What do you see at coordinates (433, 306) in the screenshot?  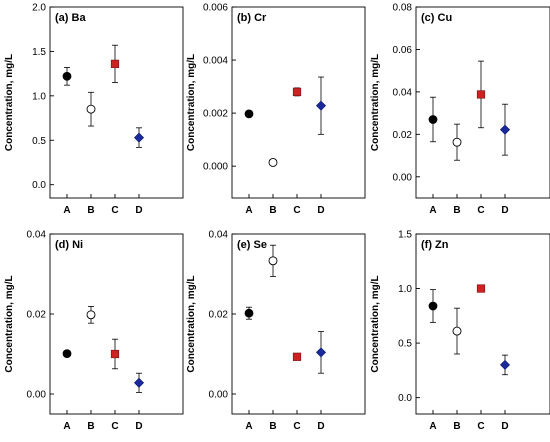 I see `panel-6-point-a` at bounding box center [433, 306].